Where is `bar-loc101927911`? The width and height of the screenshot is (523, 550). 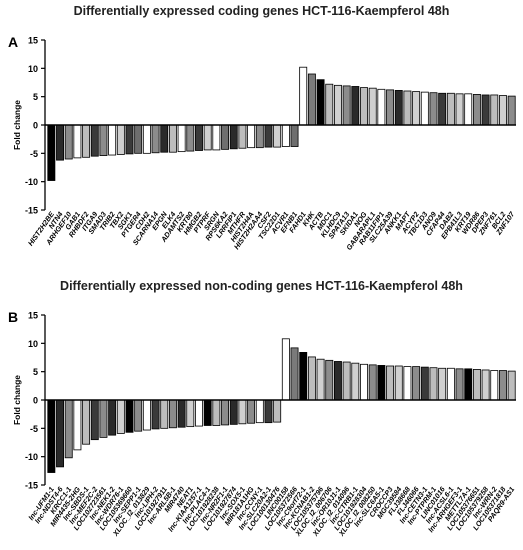 bar-loc101927911 is located at coordinates (164, 414).